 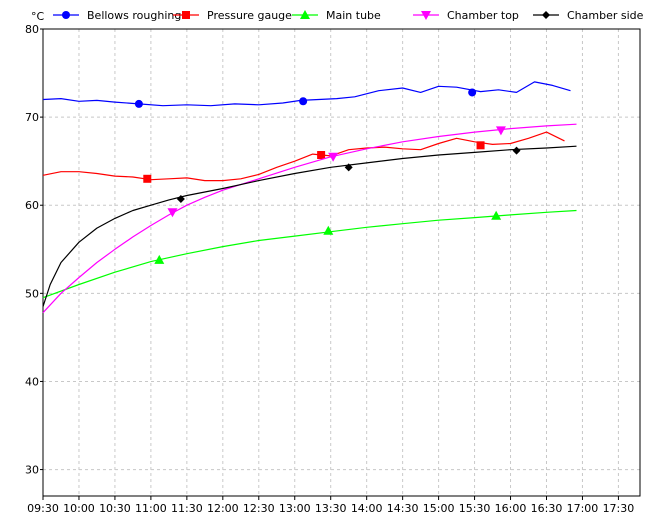 I want to click on legend-label-chamber-top: Chamber top, so click(x=483, y=15).